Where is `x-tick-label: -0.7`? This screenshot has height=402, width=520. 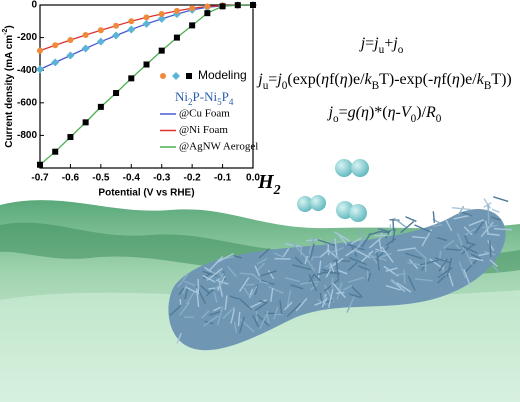
x-tick-label: -0.7 is located at coordinates (40, 178).